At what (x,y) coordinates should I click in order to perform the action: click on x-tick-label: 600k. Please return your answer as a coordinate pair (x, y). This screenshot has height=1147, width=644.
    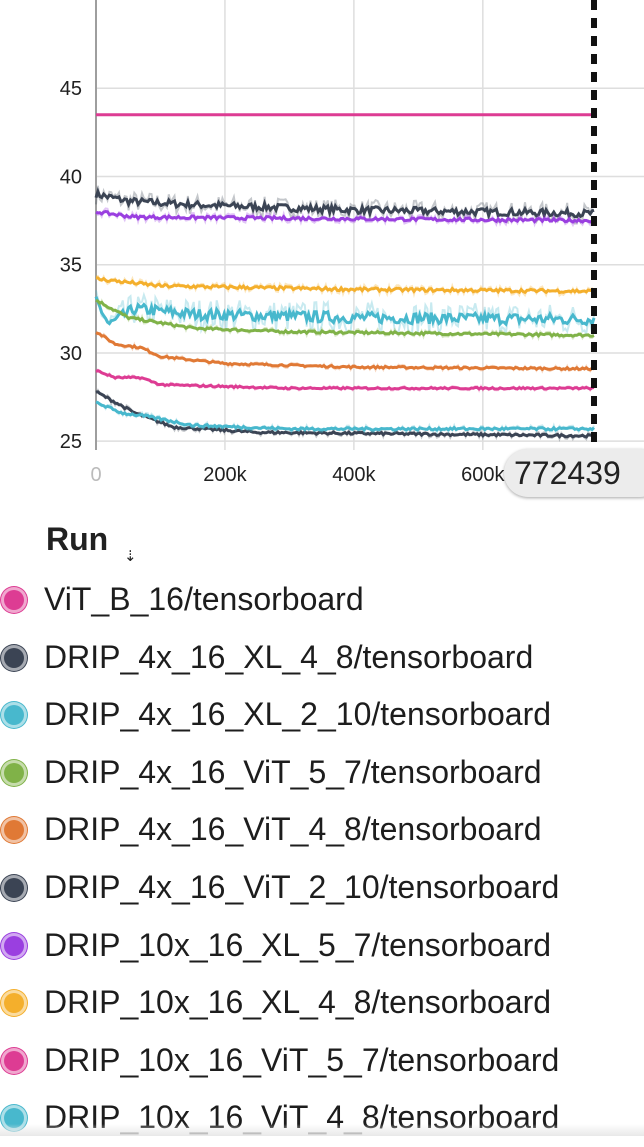
    Looking at the image, I should click on (483, 475).